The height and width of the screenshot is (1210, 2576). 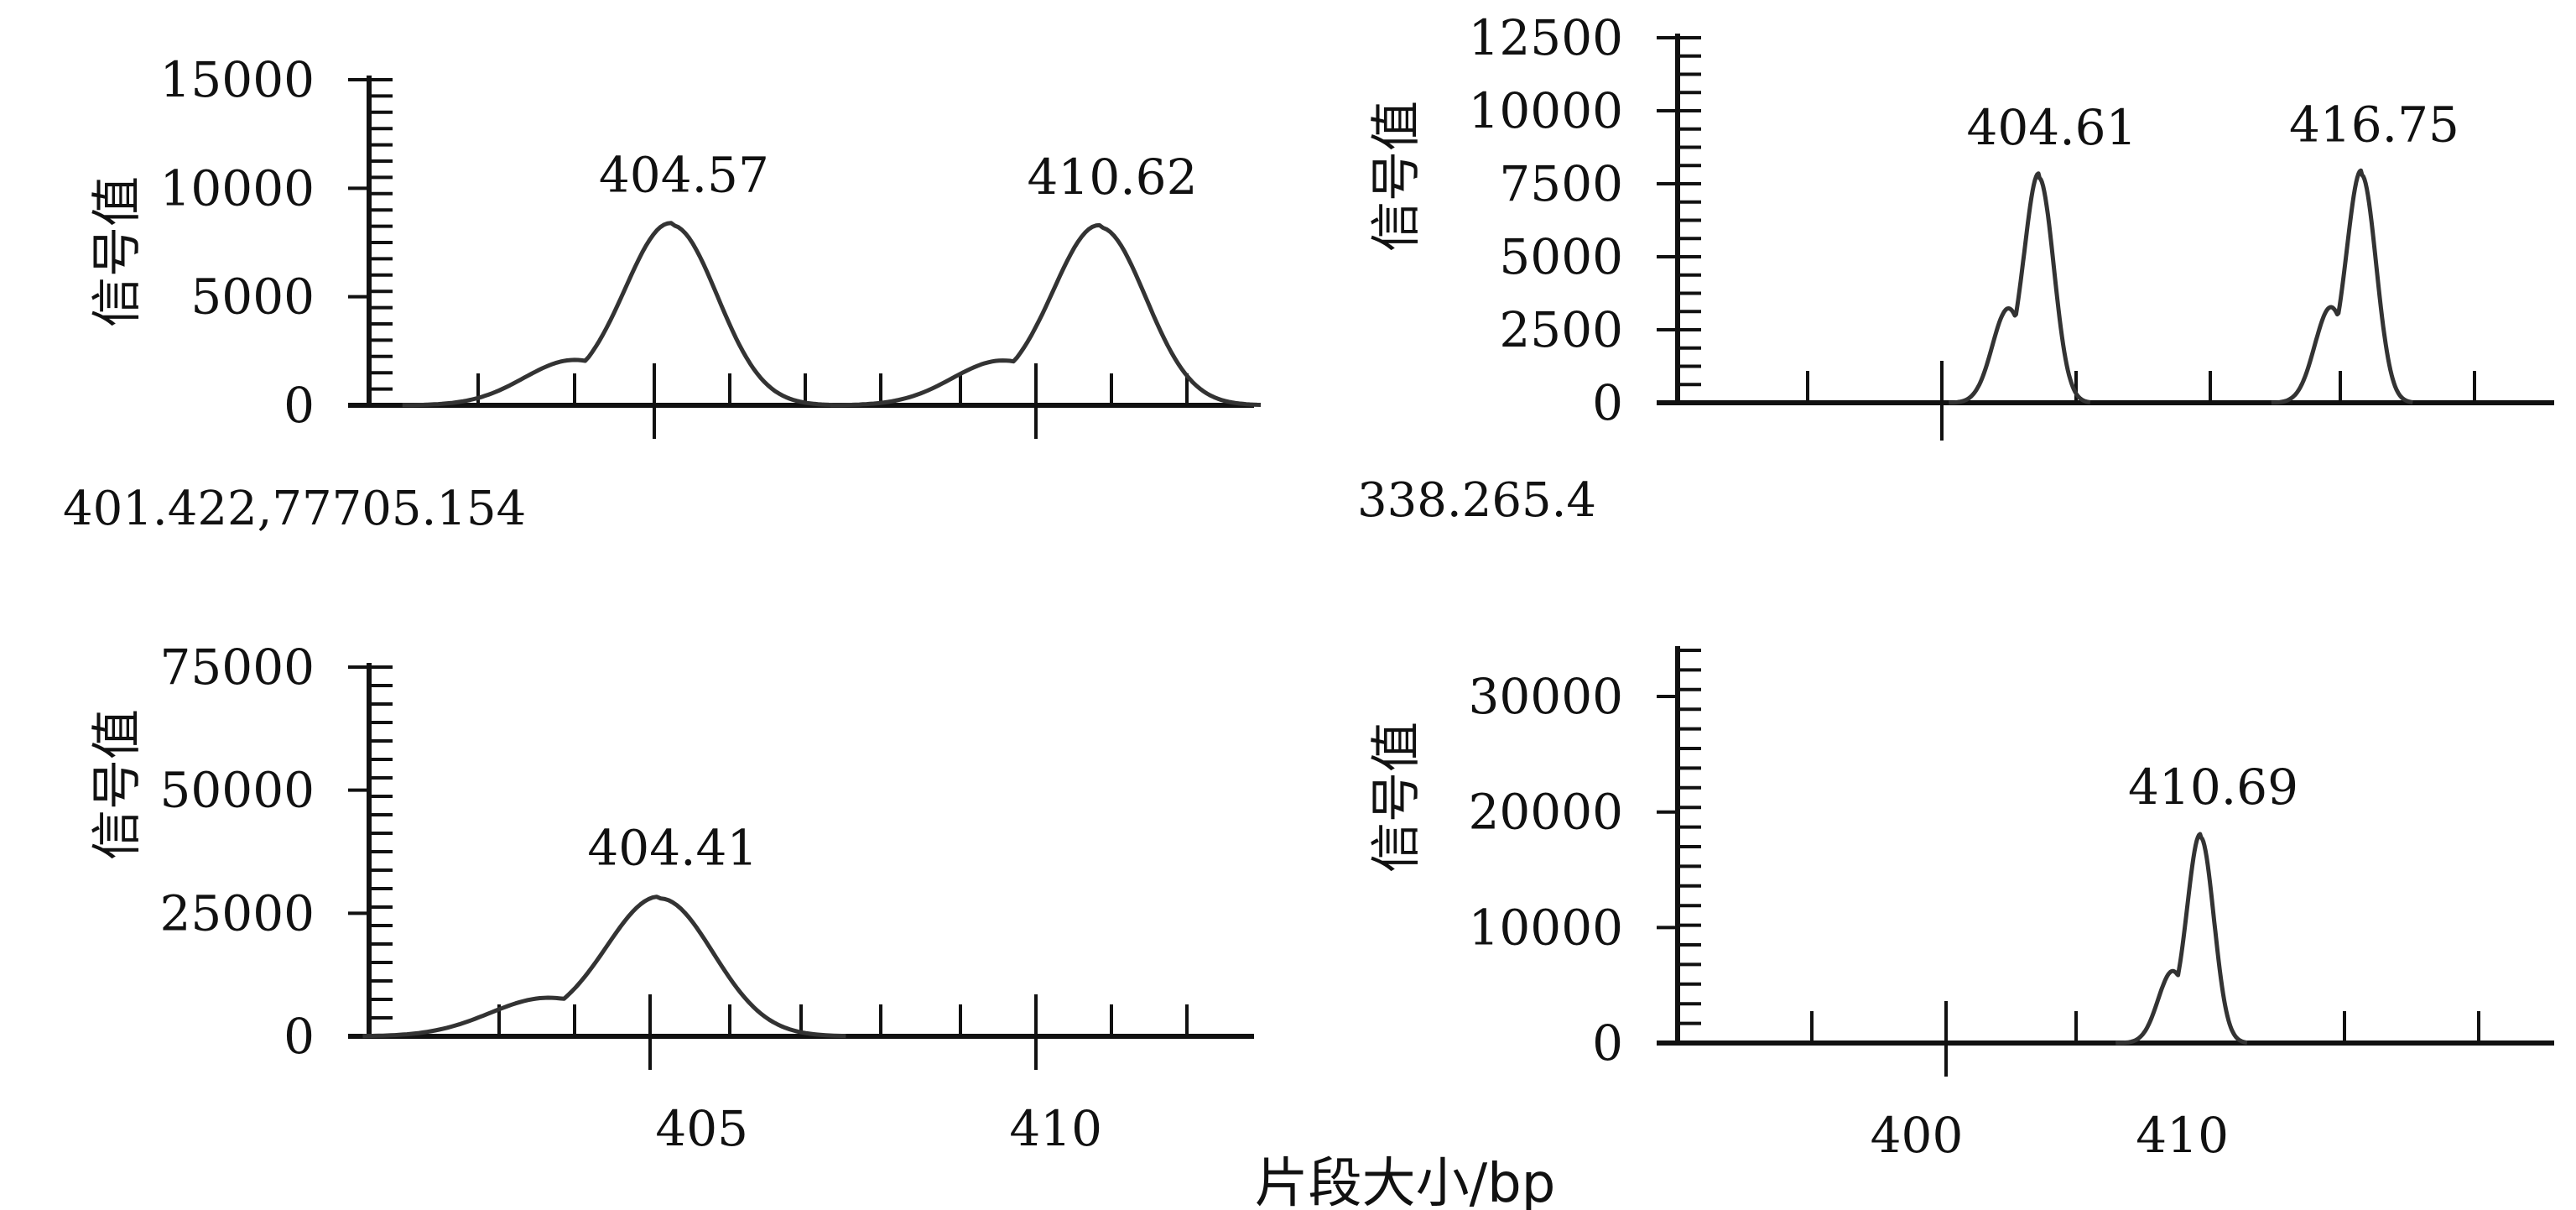 I want to click on y-tick-label: 20000, so click(x=1545, y=812).